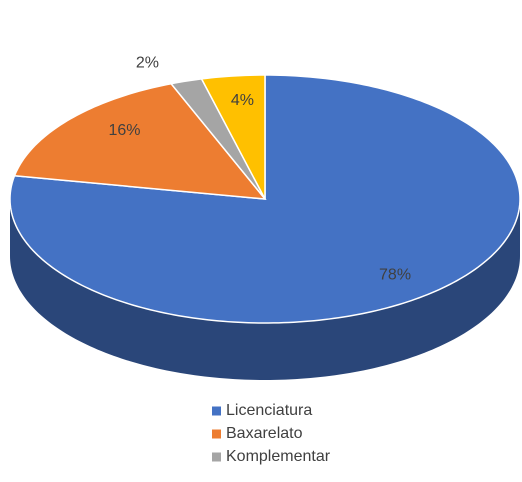  Describe the element at coordinates (278, 456) in the screenshot. I see `legend-label: Komplementar` at that location.